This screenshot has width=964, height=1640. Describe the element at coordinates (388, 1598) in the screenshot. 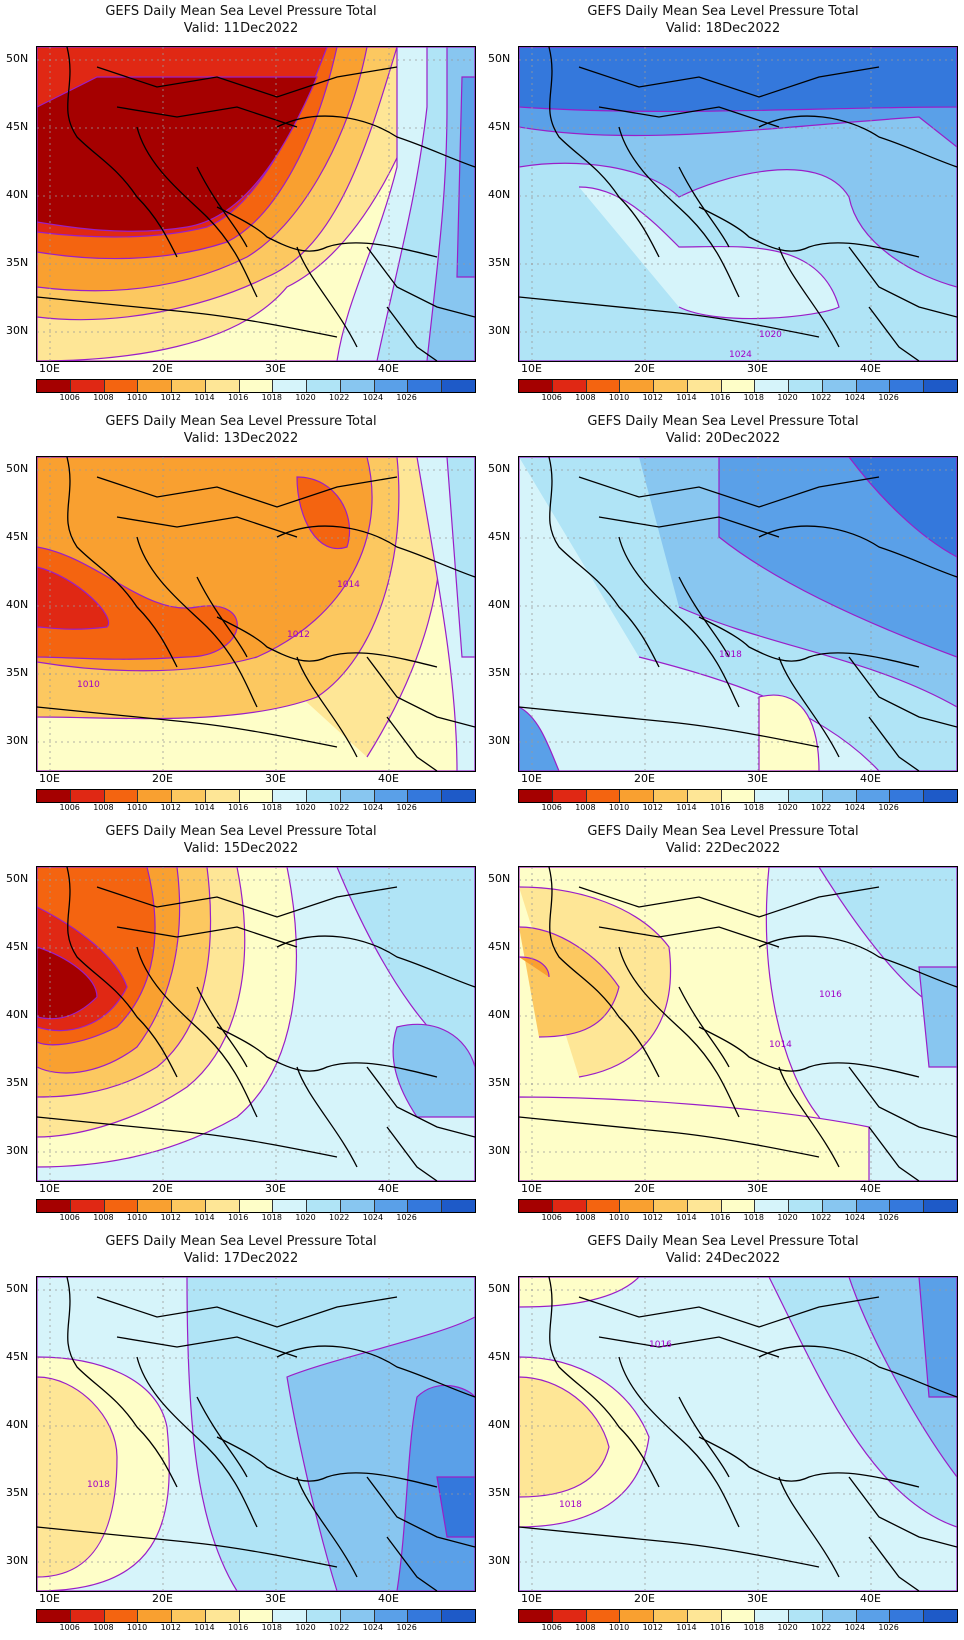

I see `longitude-label: 40E` at that location.